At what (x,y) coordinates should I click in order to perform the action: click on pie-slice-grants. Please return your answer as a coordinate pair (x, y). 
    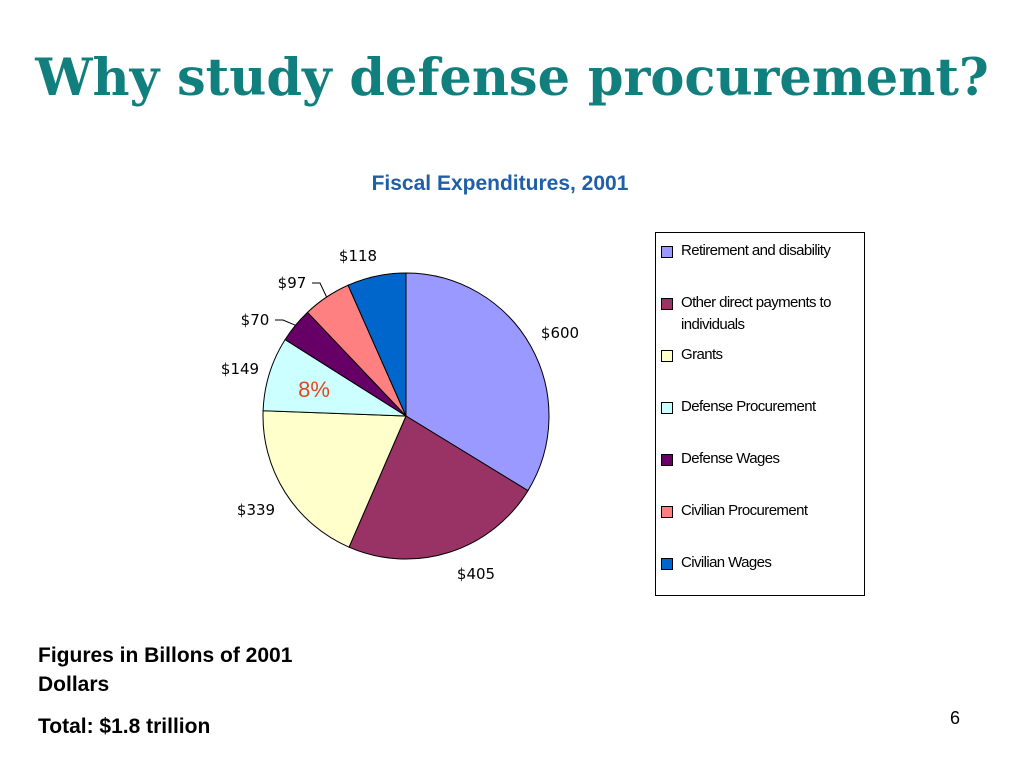
    Looking at the image, I should click on (334, 479).